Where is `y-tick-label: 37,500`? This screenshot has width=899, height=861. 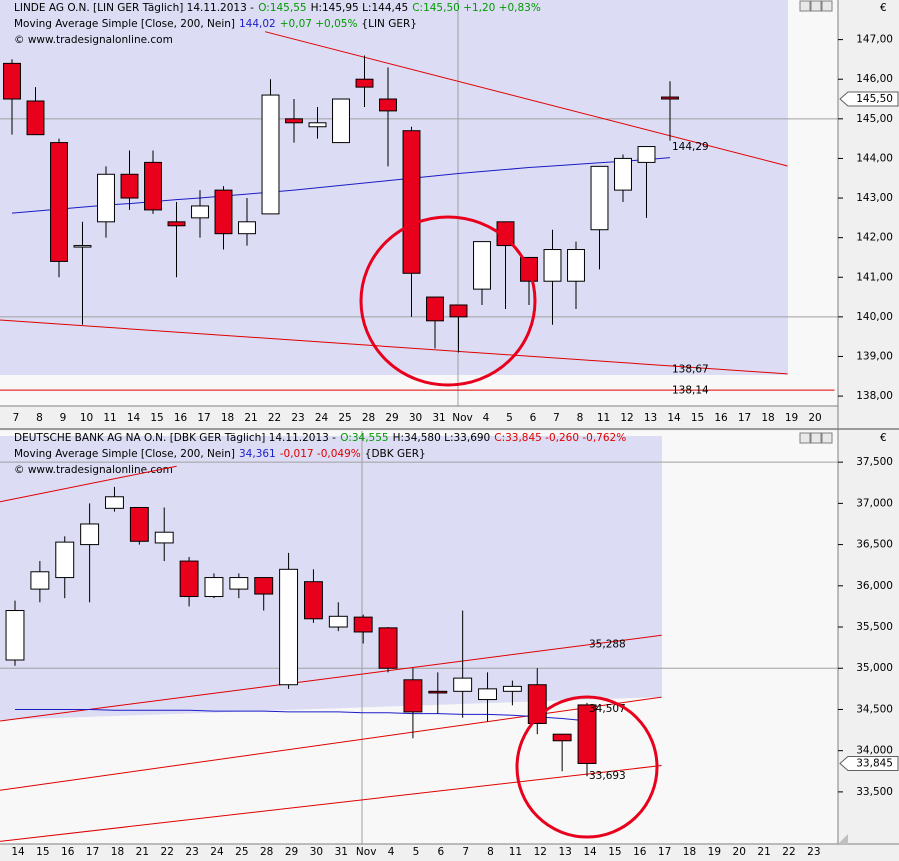 y-tick-label: 37,500 is located at coordinates (874, 462).